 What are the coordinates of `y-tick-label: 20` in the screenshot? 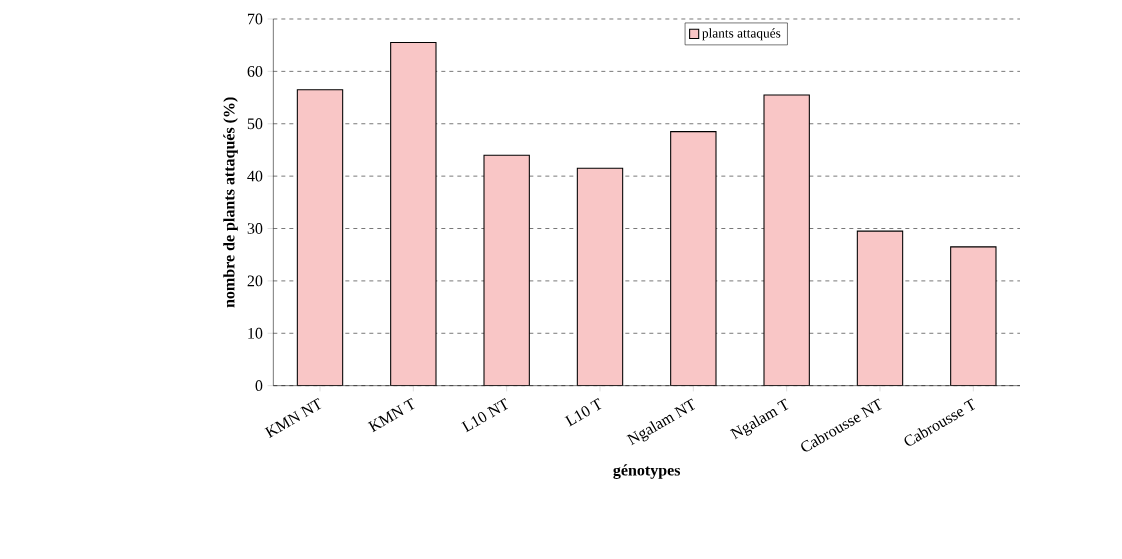 It's located at (255, 281).